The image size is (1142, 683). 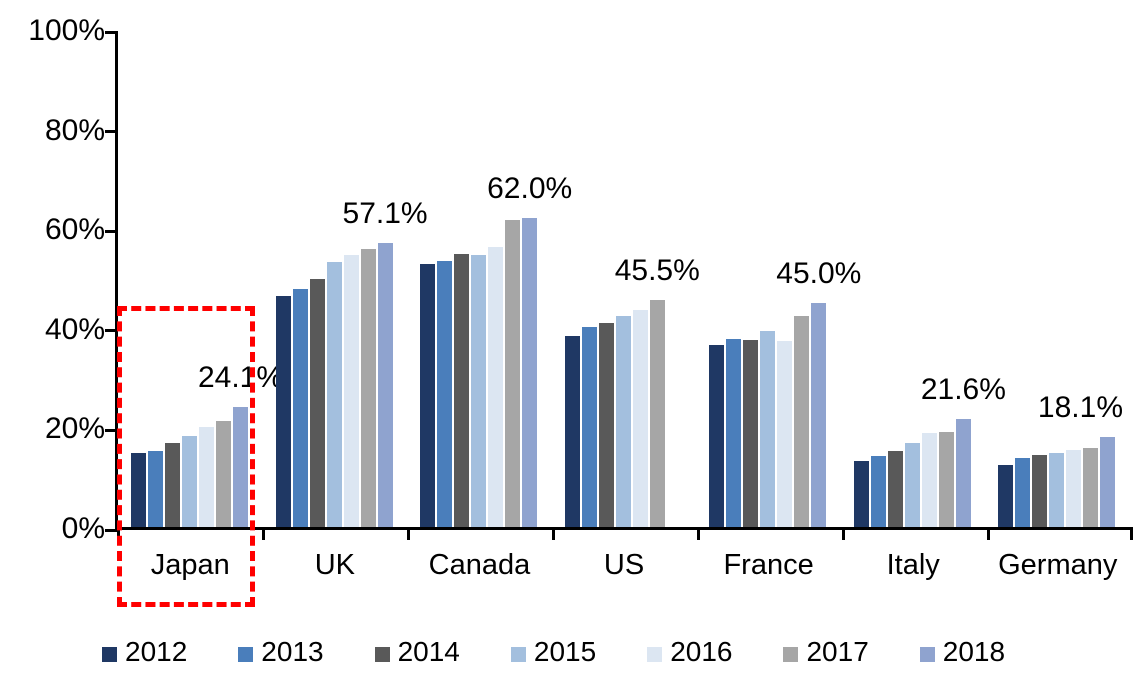 I want to click on bar-group-canada: 62.0% Canada, so click(x=489, y=306).